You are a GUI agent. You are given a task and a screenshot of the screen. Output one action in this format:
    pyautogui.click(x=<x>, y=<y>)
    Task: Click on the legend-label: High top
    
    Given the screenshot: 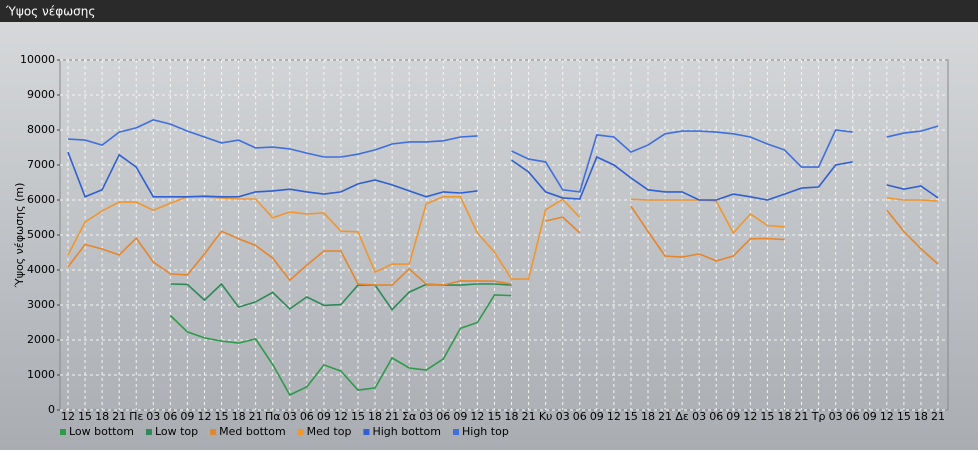 What is the action you would take?
    pyautogui.click(x=485, y=431)
    